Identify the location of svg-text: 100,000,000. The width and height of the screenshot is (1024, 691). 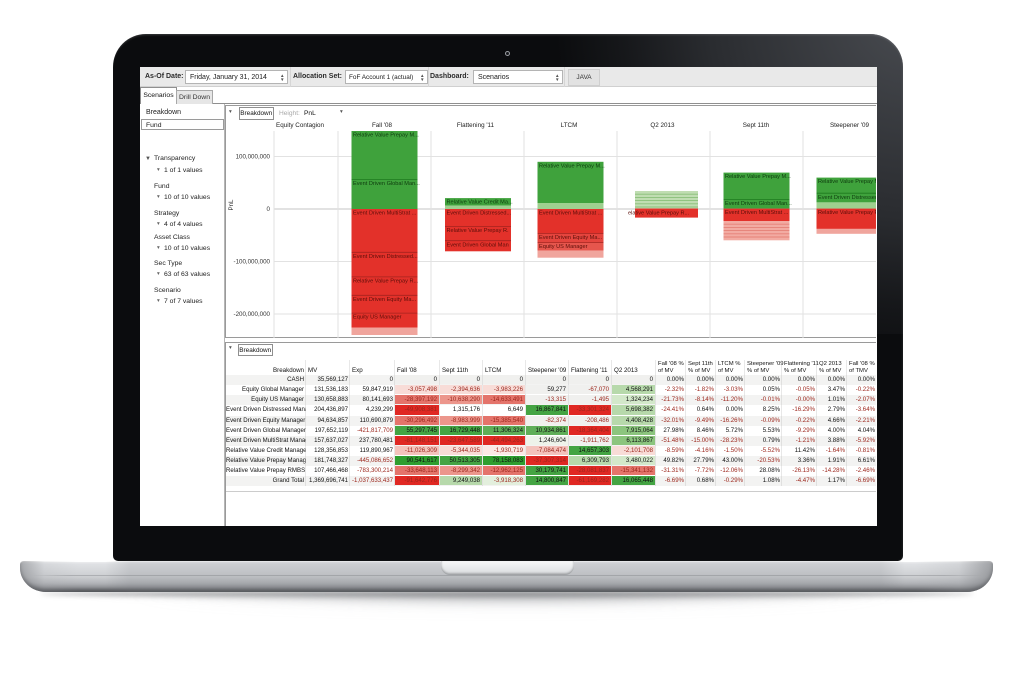
(253, 157).